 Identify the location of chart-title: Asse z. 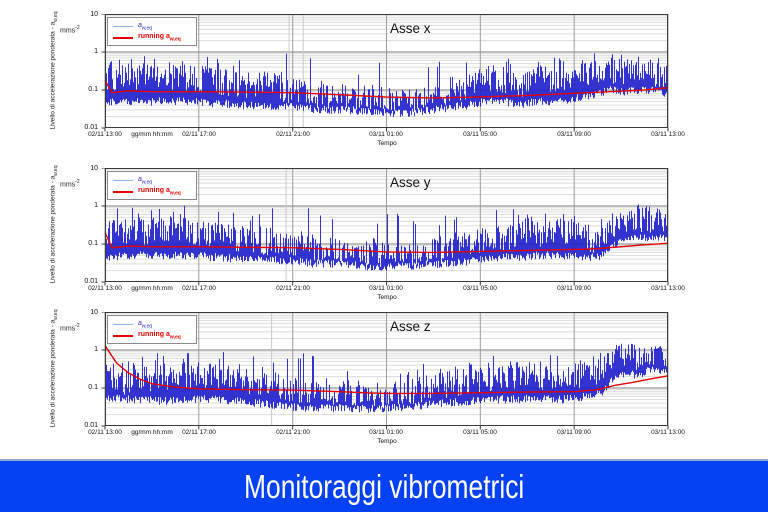
(410, 326).